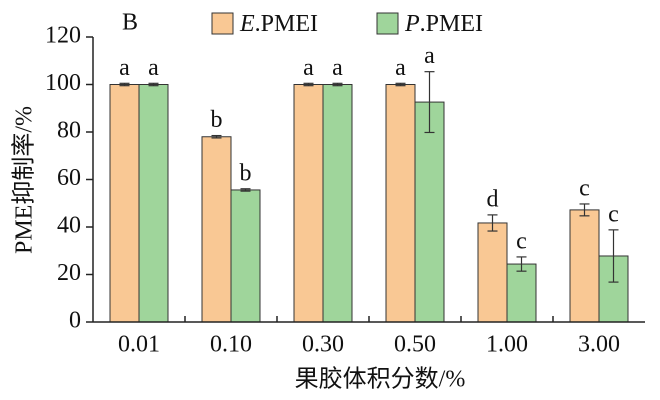 Image resolution: width=660 pixels, height=400 pixels. What do you see at coordinates (63, 83) in the screenshot?
I see `y-tick-label: 100` at bounding box center [63, 83].